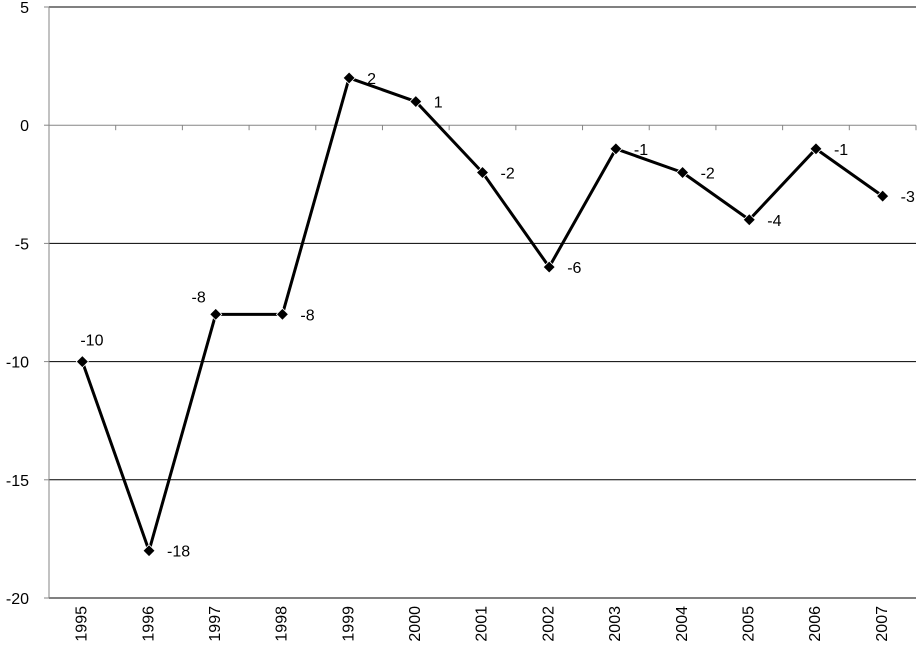  I want to click on x-tick-label: 1996, so click(148, 624).